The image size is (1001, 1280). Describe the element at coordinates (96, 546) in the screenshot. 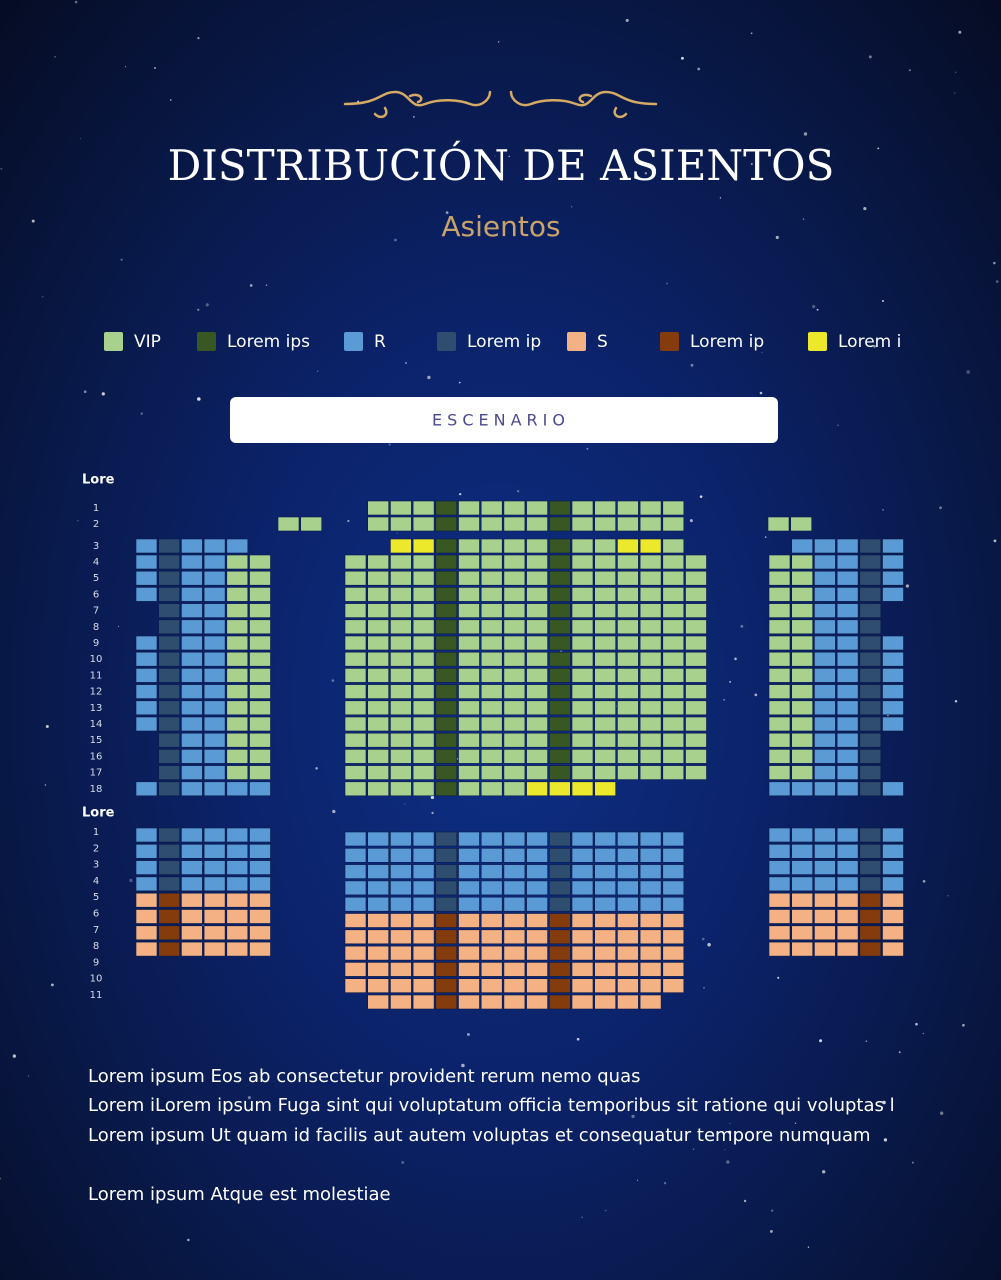

I see `row-number: 3` at that location.